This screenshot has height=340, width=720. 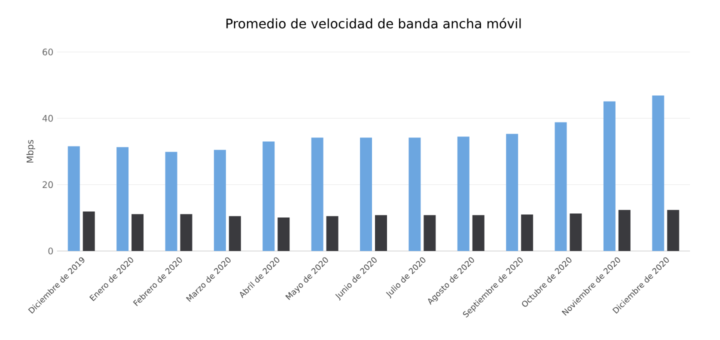 What do you see at coordinates (50, 251) in the screenshot?
I see `y-tick-label: 0` at bounding box center [50, 251].